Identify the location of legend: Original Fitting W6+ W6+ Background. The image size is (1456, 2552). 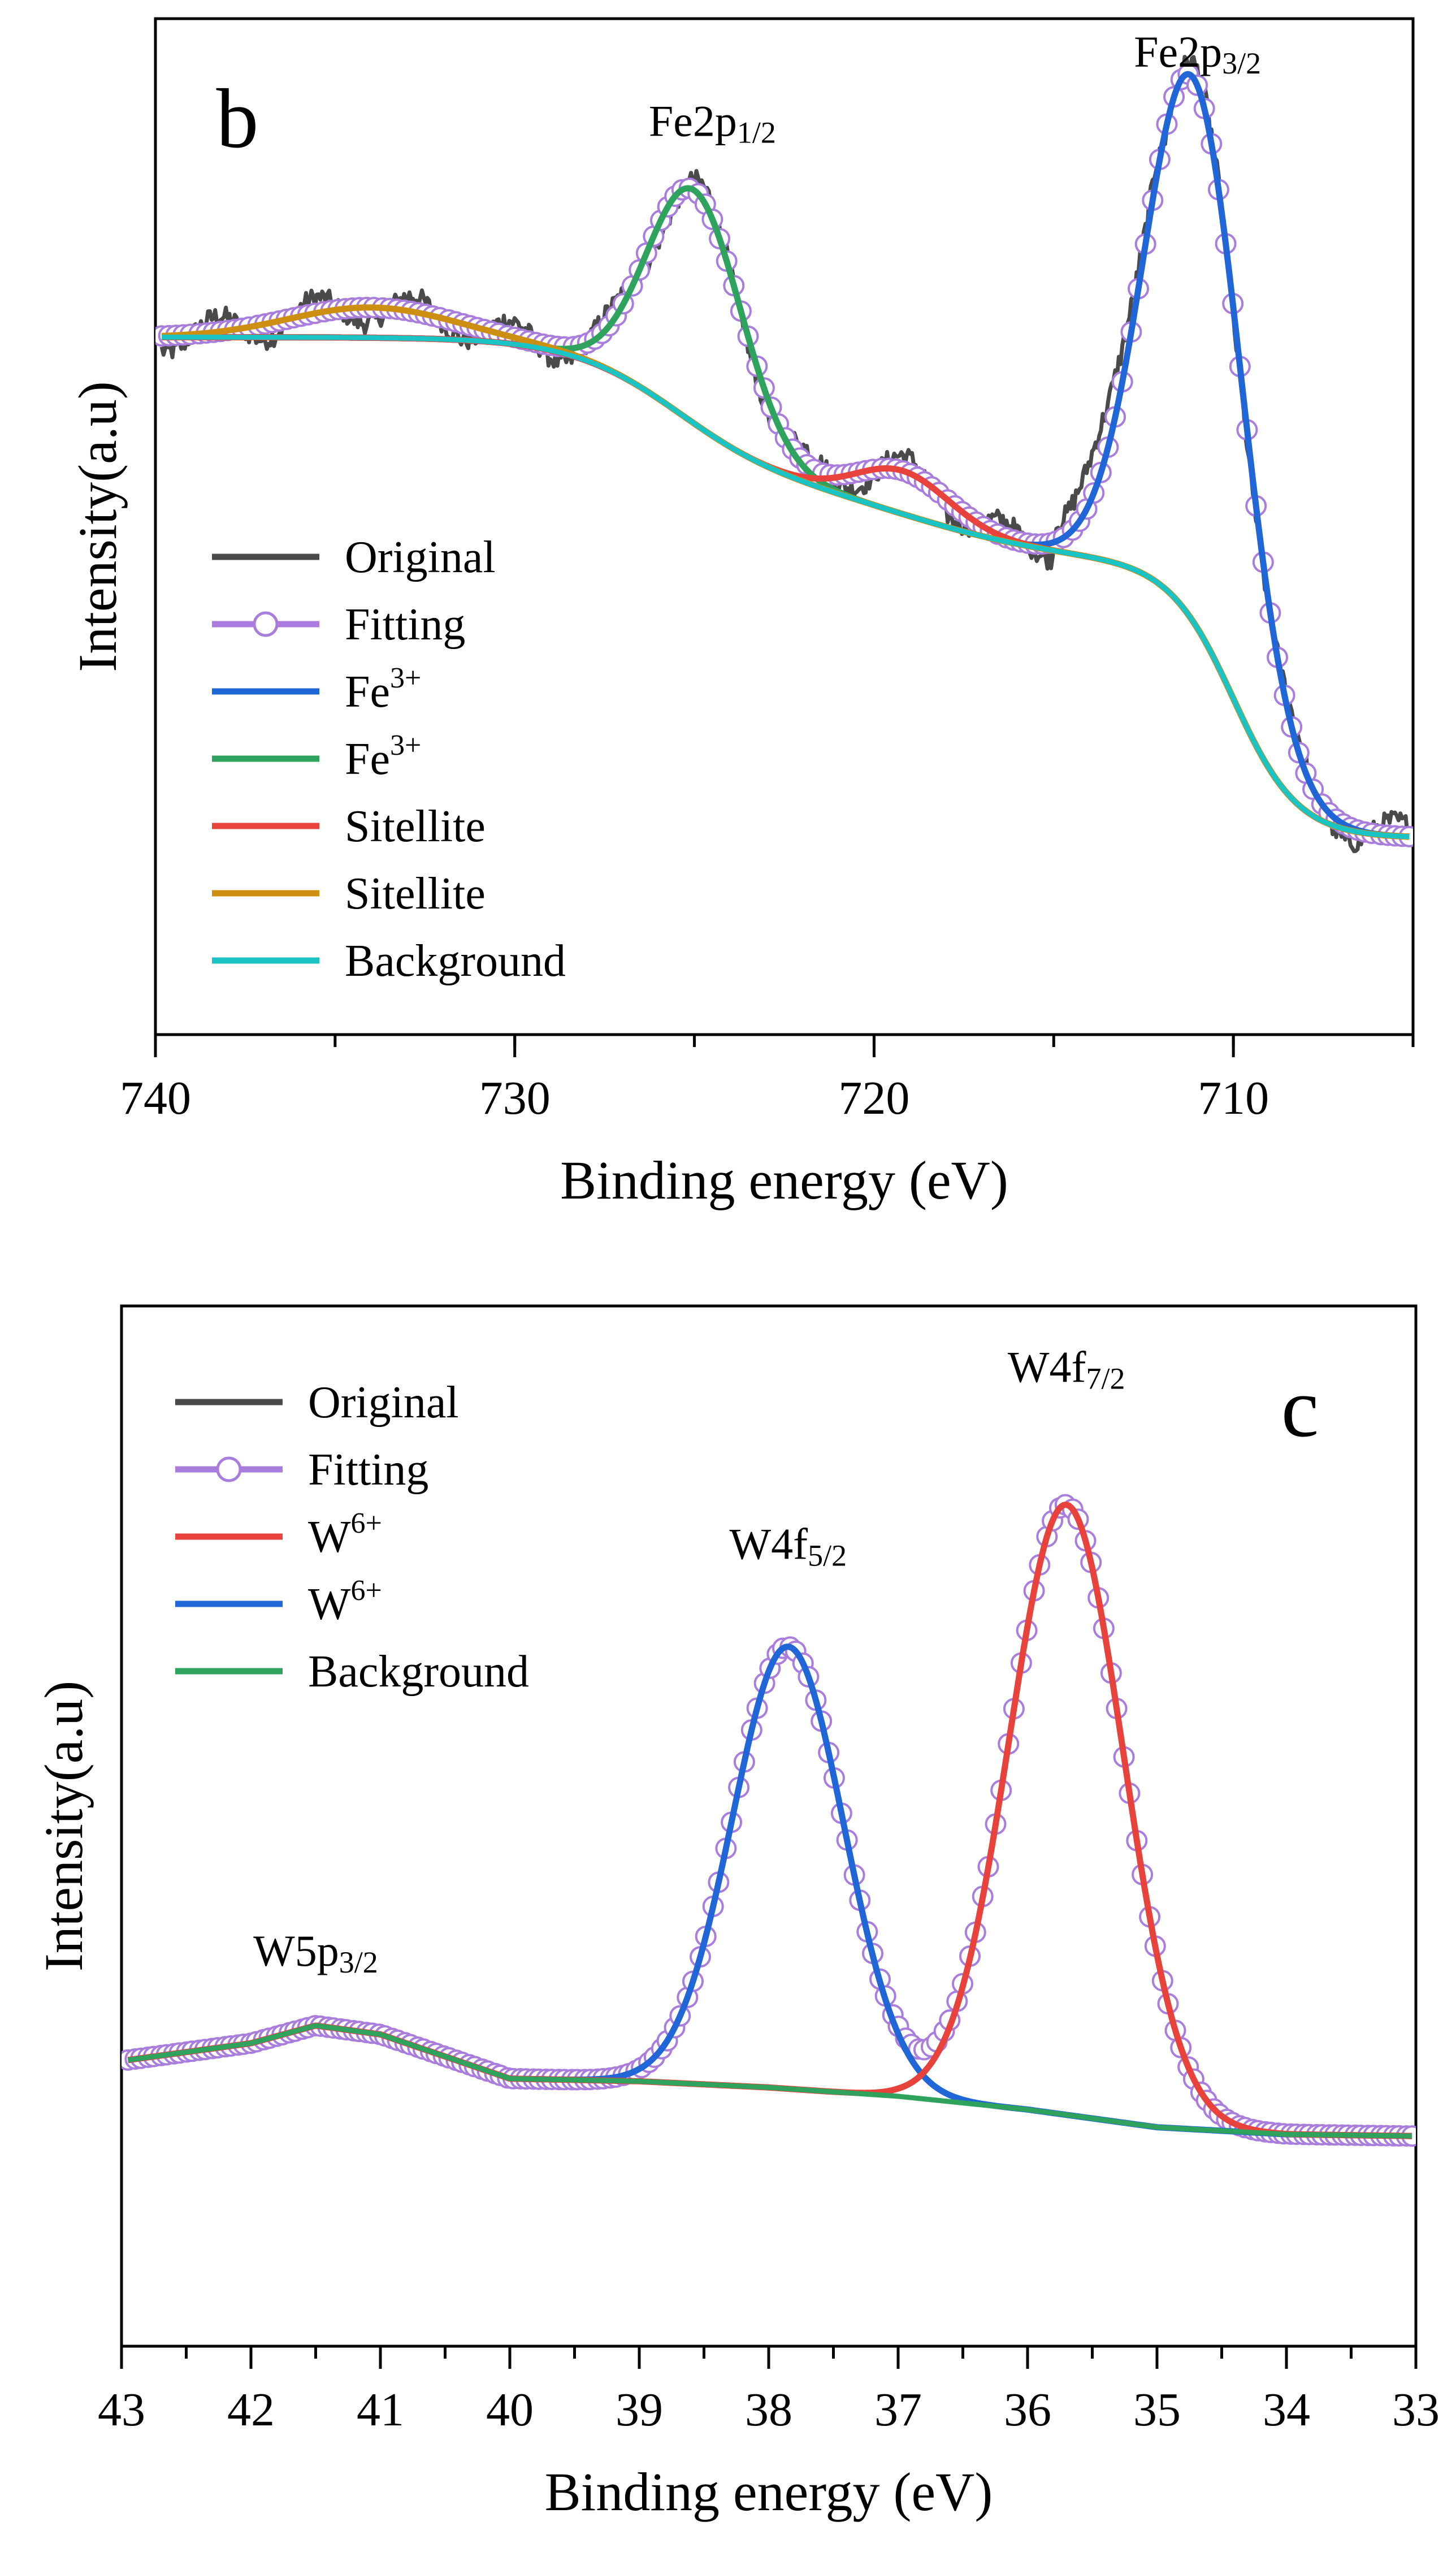
(352, 1537).